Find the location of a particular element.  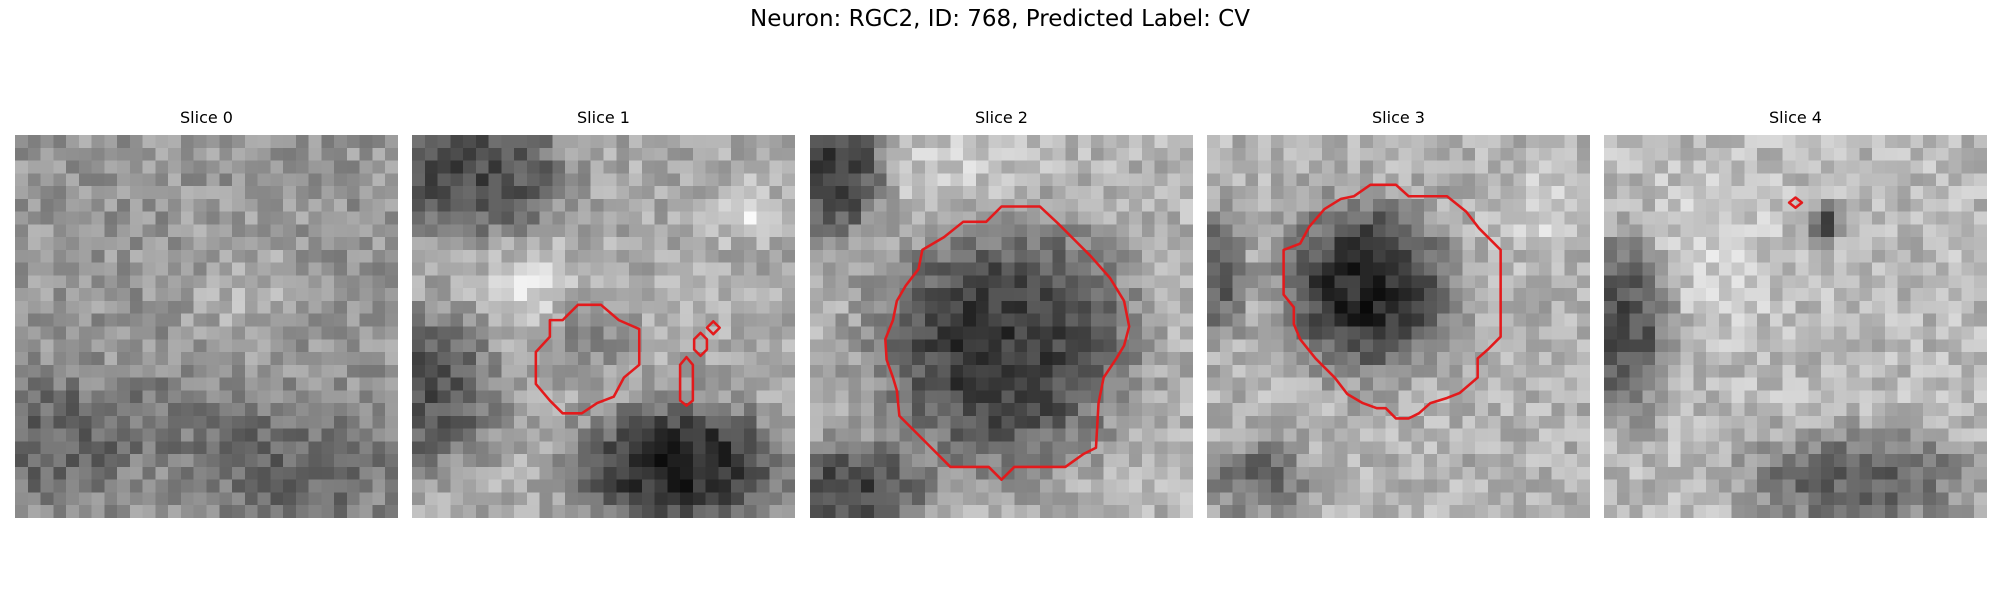

slice-title-0: Slice 0 is located at coordinates (206, 117).